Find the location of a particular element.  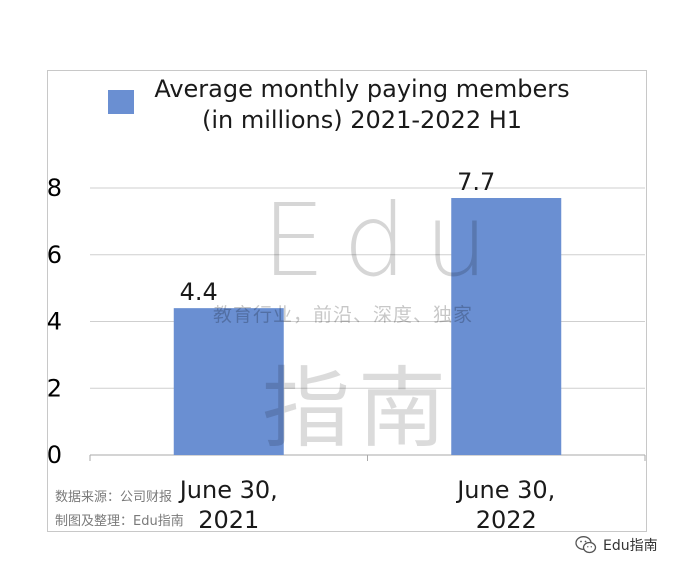

watermark-edu: Edu is located at coordinates (384, 240).